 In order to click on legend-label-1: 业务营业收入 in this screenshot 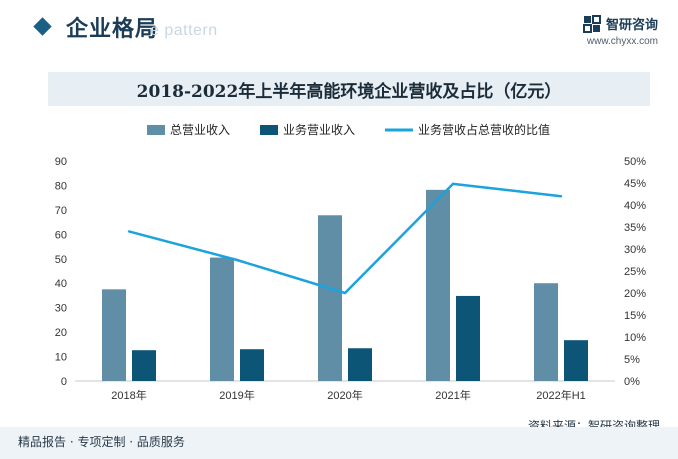, I will do `click(319, 129)`.